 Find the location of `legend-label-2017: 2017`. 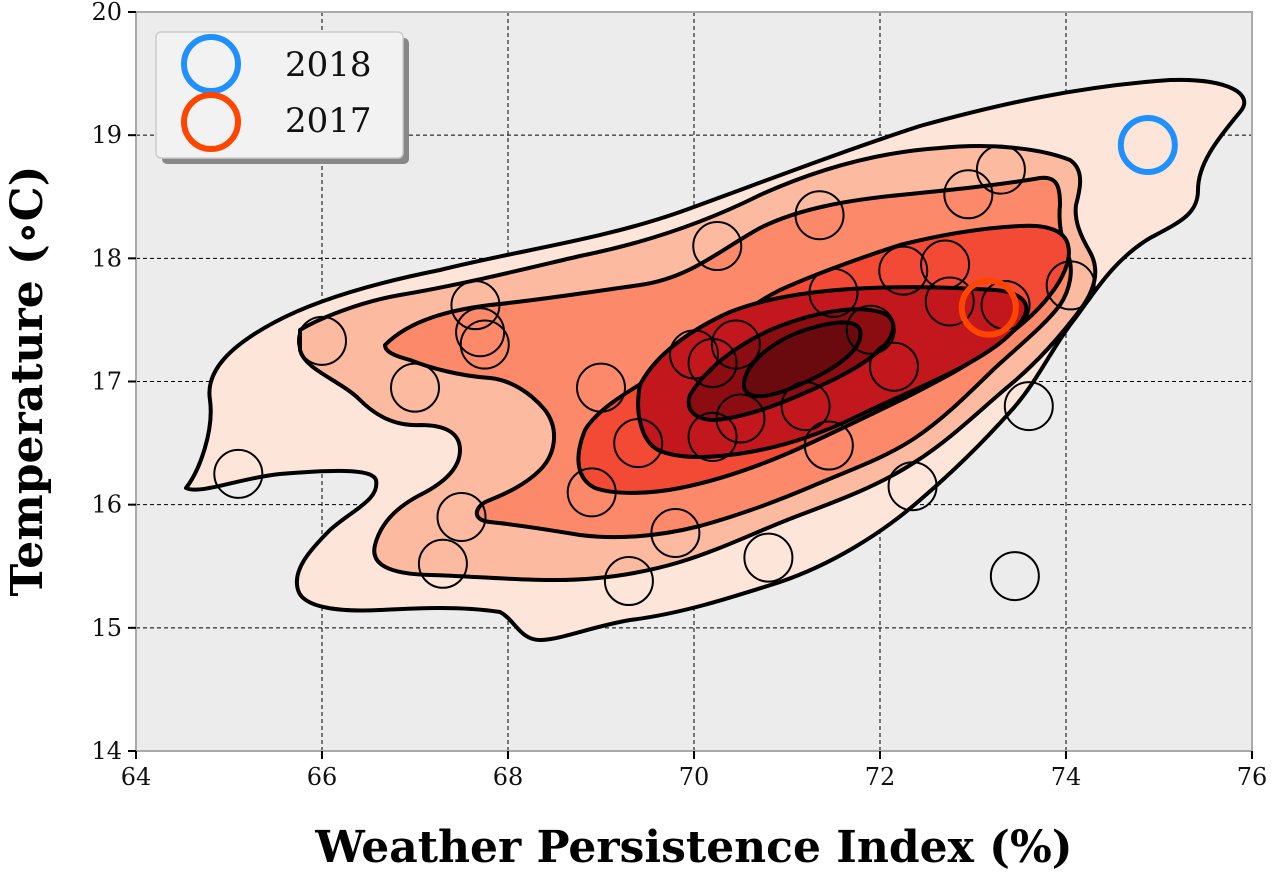

legend-label-2017: 2017 is located at coordinates (328, 121).